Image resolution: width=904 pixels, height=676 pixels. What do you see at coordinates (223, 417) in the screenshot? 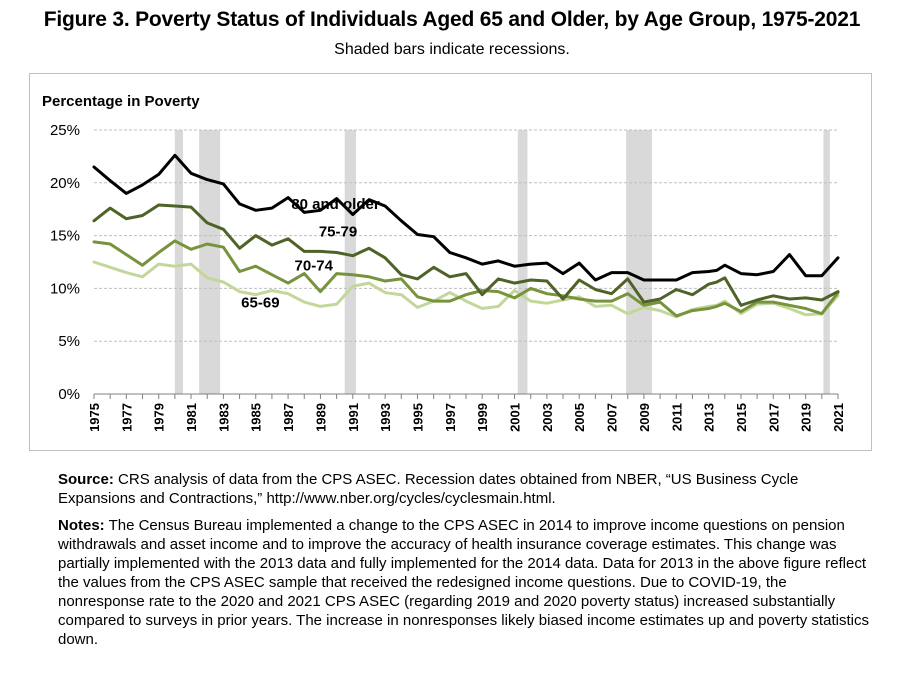
I see `x-tick-label: 1983` at bounding box center [223, 417].